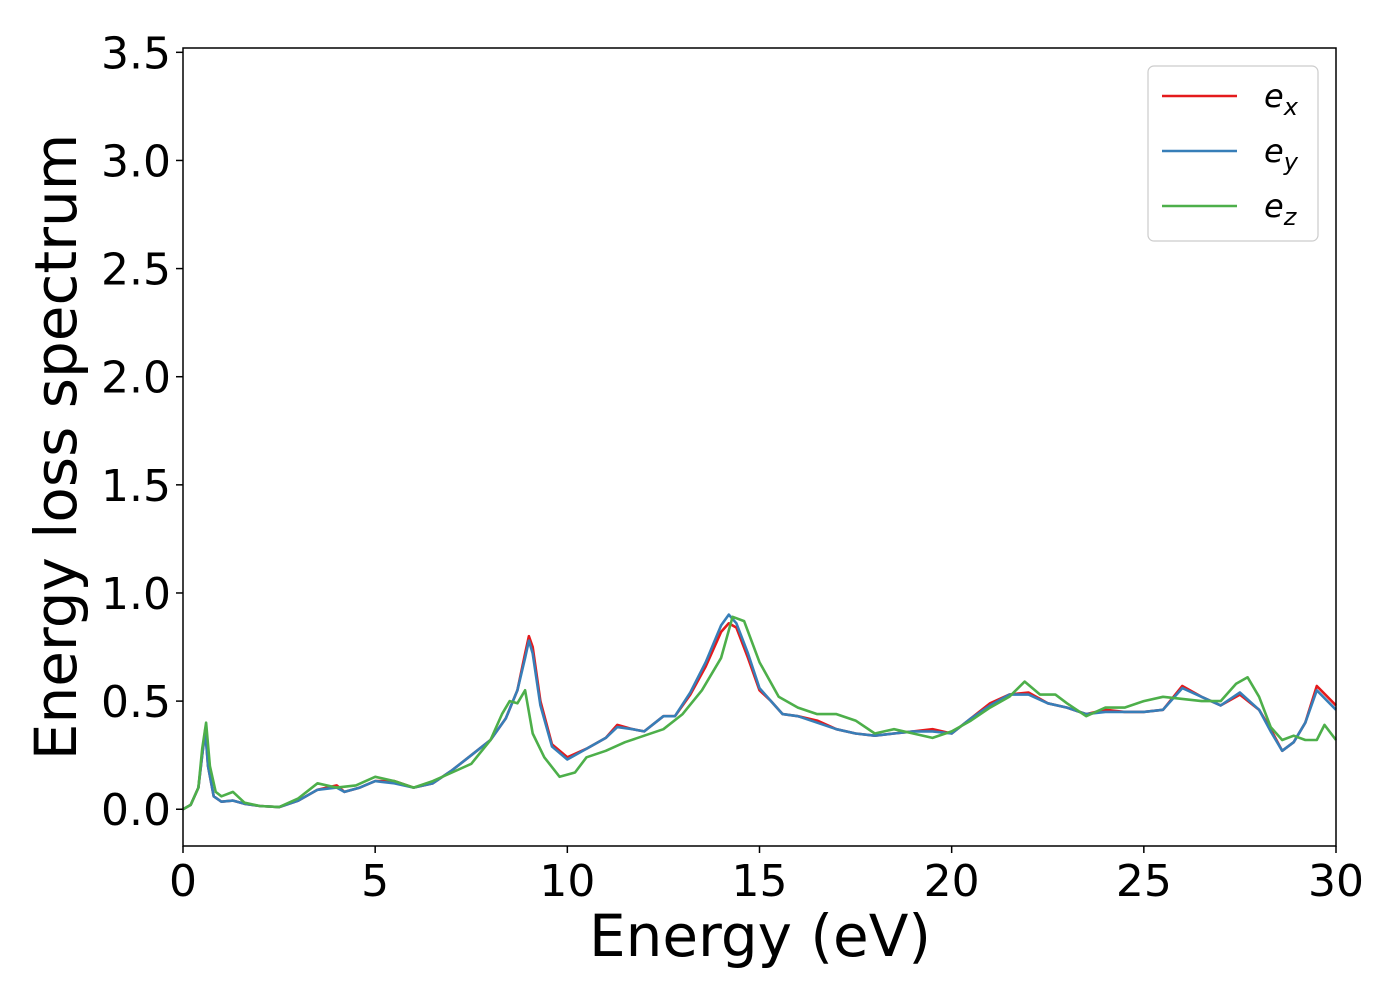  I want to click on legend-box, so click(1233, 153).